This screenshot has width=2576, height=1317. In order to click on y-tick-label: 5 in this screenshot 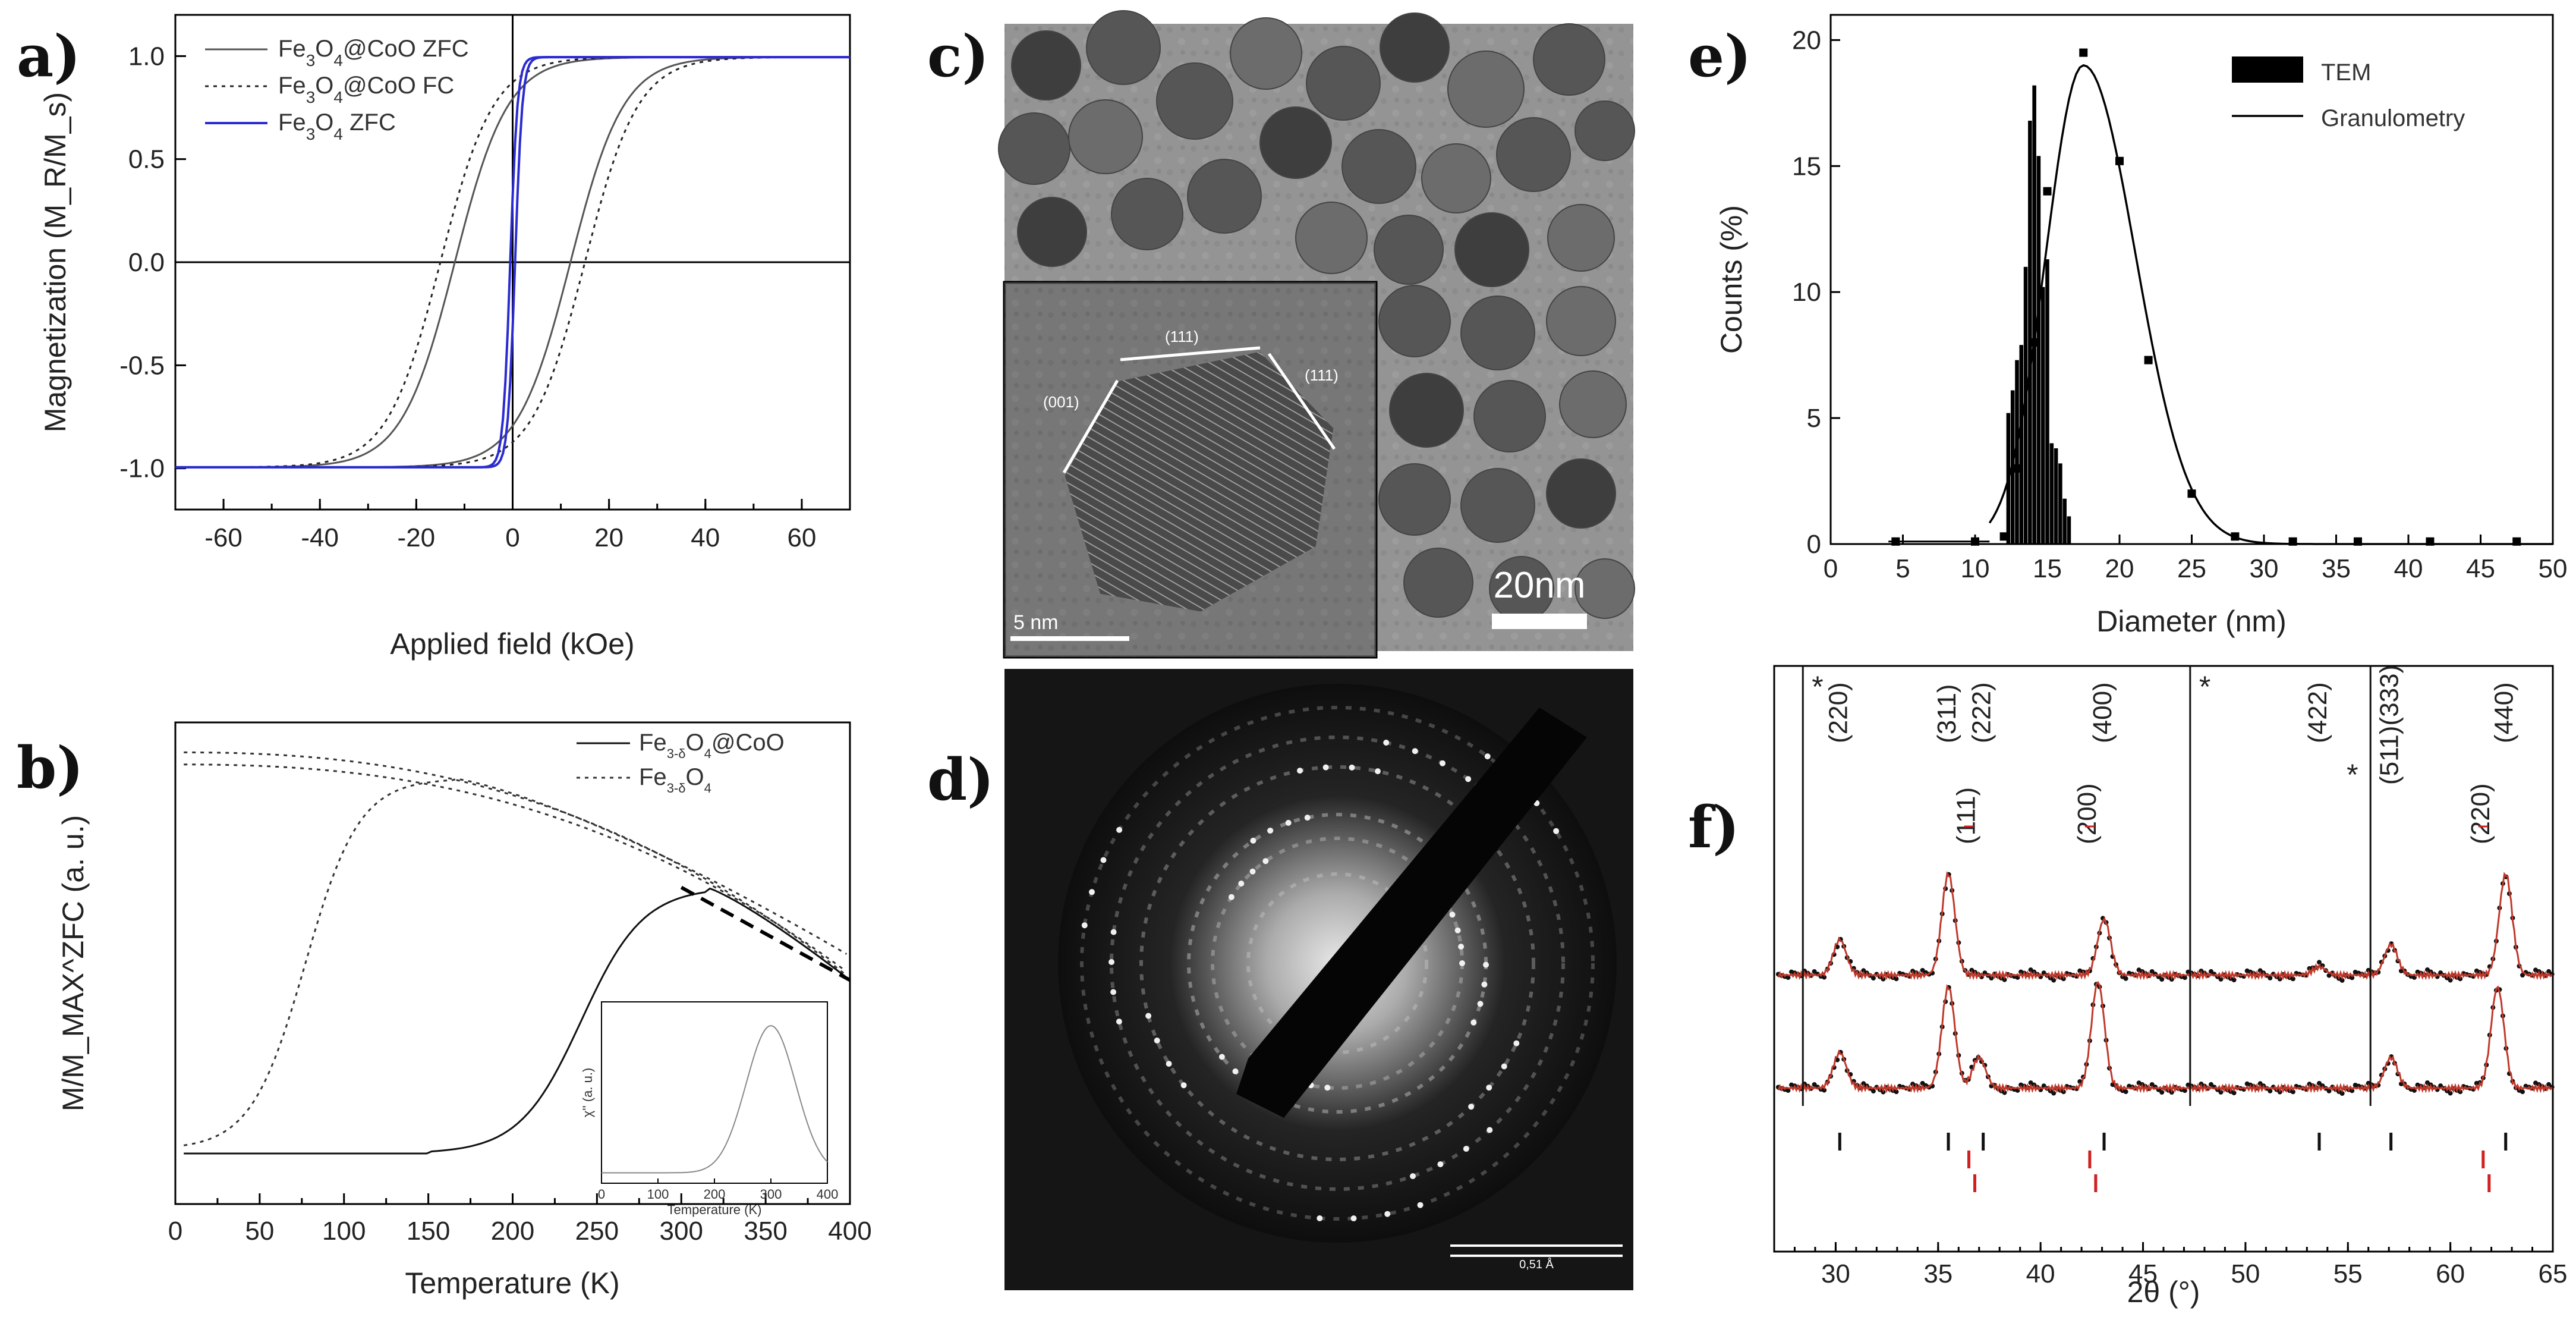, I will do `click(1814, 418)`.